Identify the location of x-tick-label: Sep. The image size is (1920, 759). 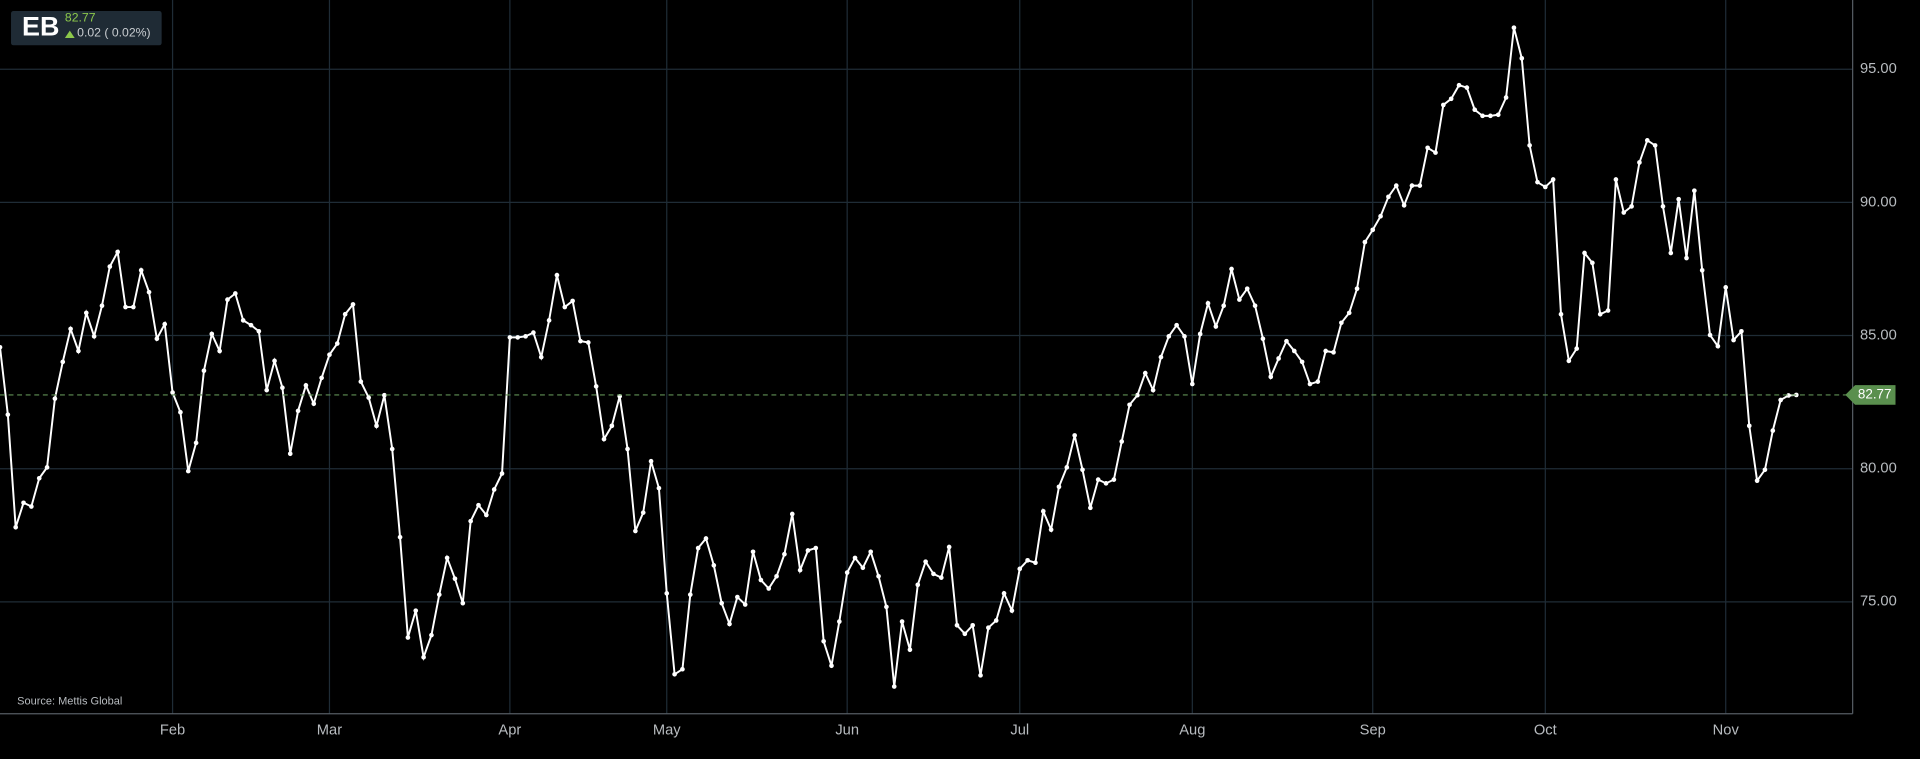
(1373, 731).